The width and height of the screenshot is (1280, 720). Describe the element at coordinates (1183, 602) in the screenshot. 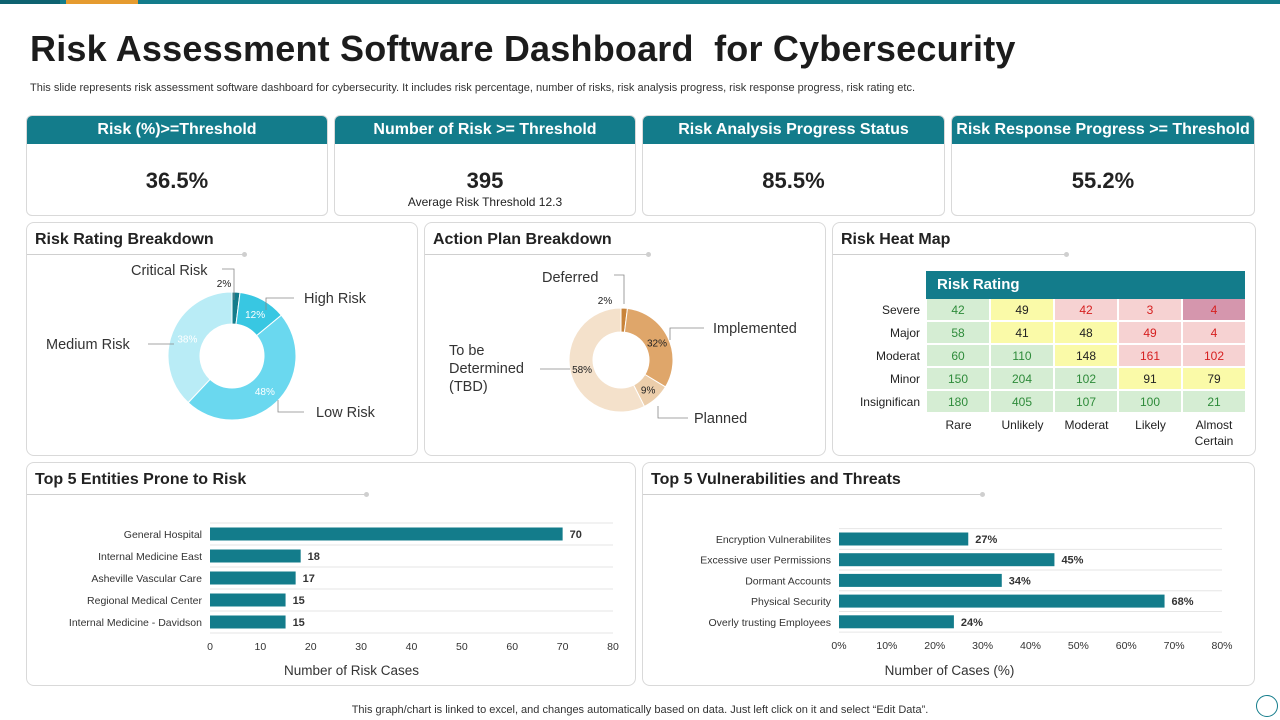

I see `bar-value-label: 68%` at that location.